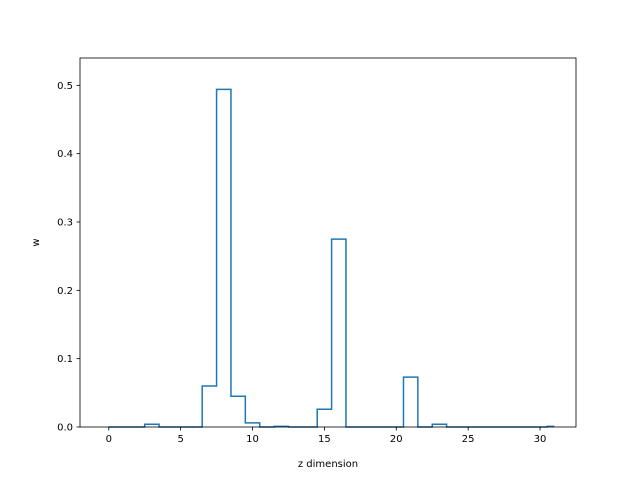 The image size is (640, 480). Describe the element at coordinates (540, 439) in the screenshot. I see `x-tick-label: 30` at that location.